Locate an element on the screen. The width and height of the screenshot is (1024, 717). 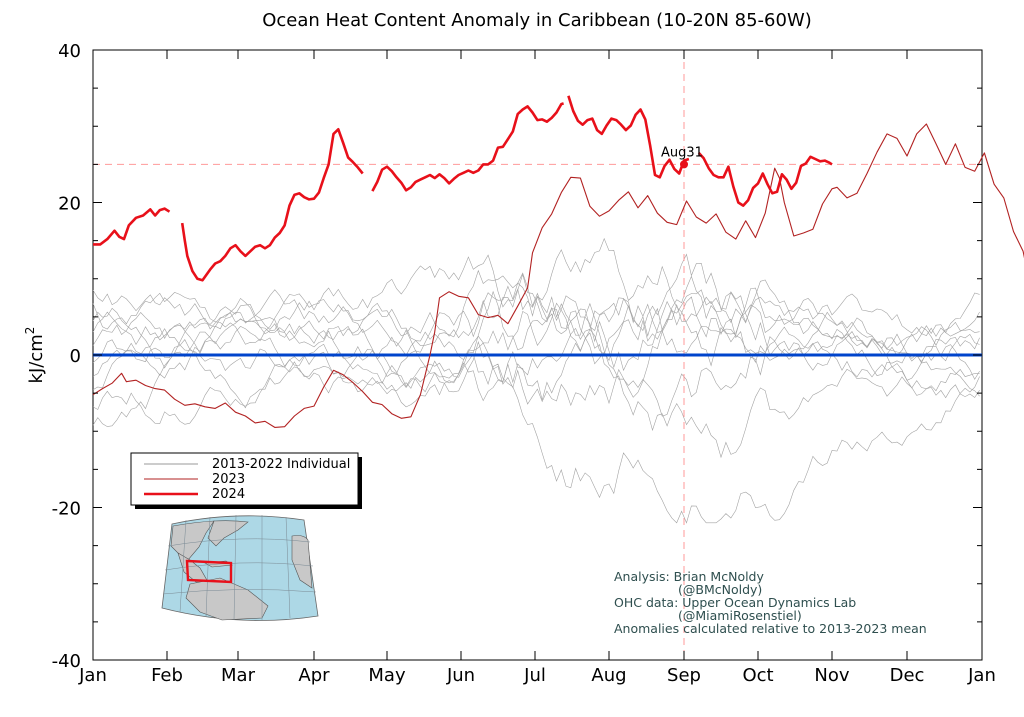
legend-label-individual: 2013-2022 Individual is located at coordinates (281, 464).